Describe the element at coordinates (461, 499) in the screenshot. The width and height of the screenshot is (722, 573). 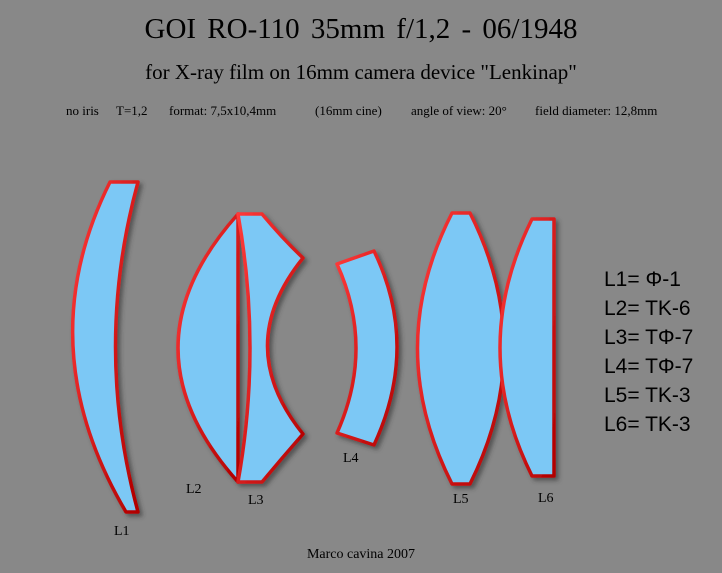
I see `lens-label-l5: L5` at that location.